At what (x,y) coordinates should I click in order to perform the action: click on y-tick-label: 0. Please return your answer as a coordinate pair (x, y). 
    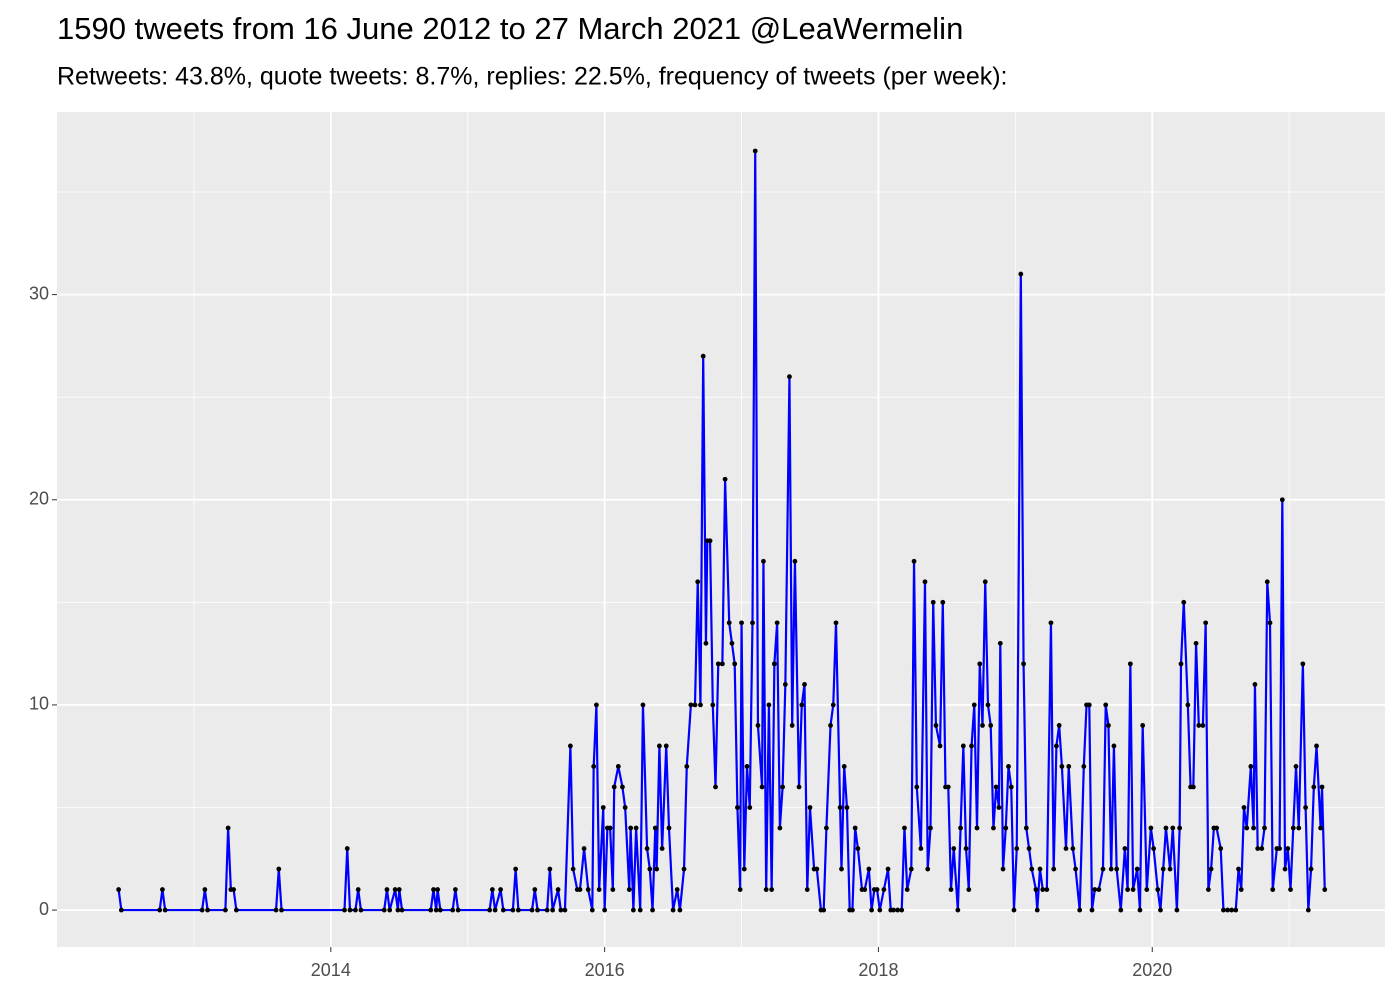
    Looking at the image, I should click on (44, 909).